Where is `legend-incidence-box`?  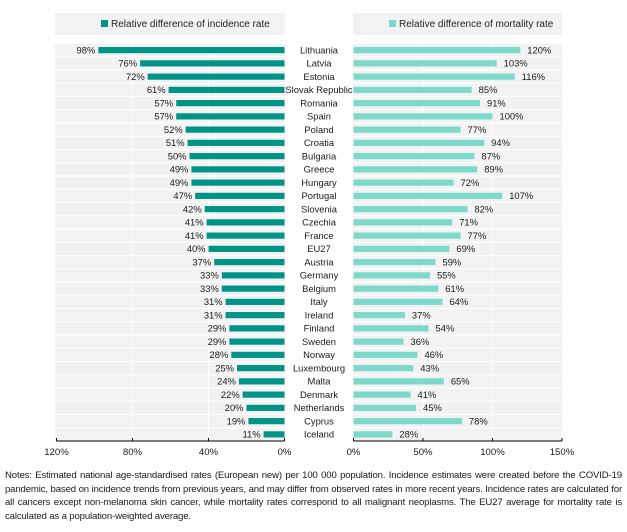
legend-incidence-box is located at coordinates (170, 24).